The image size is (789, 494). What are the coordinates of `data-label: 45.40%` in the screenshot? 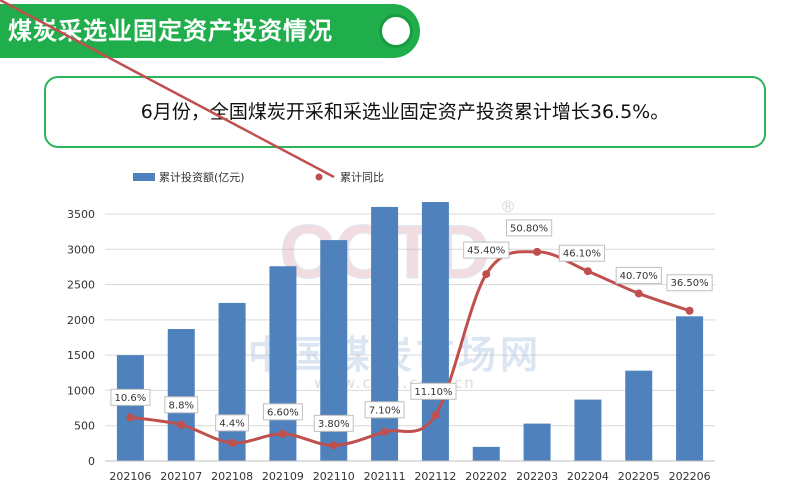 It's located at (486, 250).